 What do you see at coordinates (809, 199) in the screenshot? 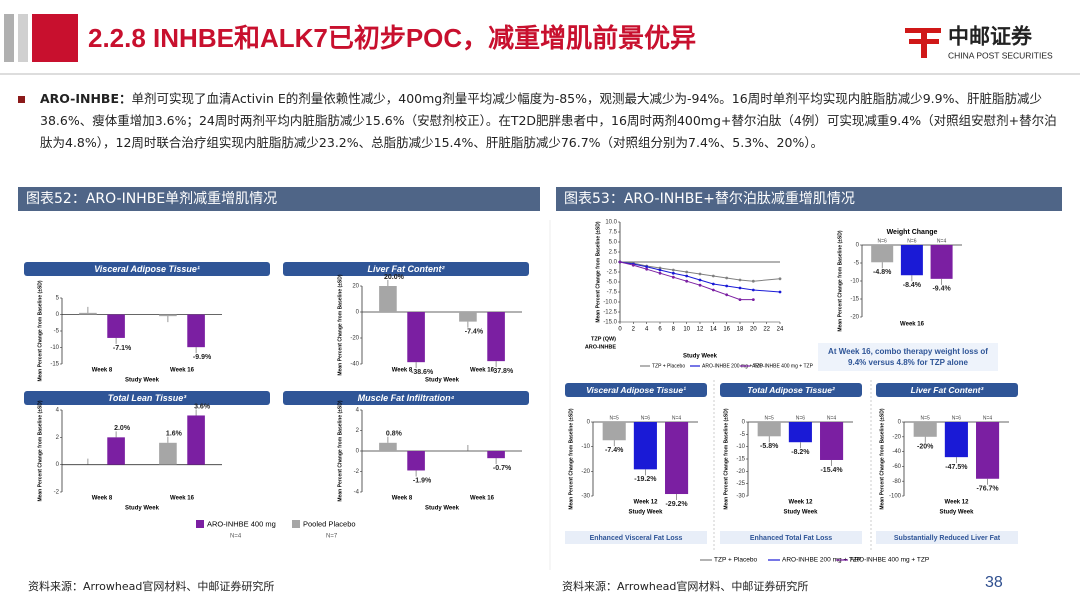
I see `caption: 图表53：ARO-INHBE+替尔泊肽减重增肌情况` at bounding box center [809, 199].